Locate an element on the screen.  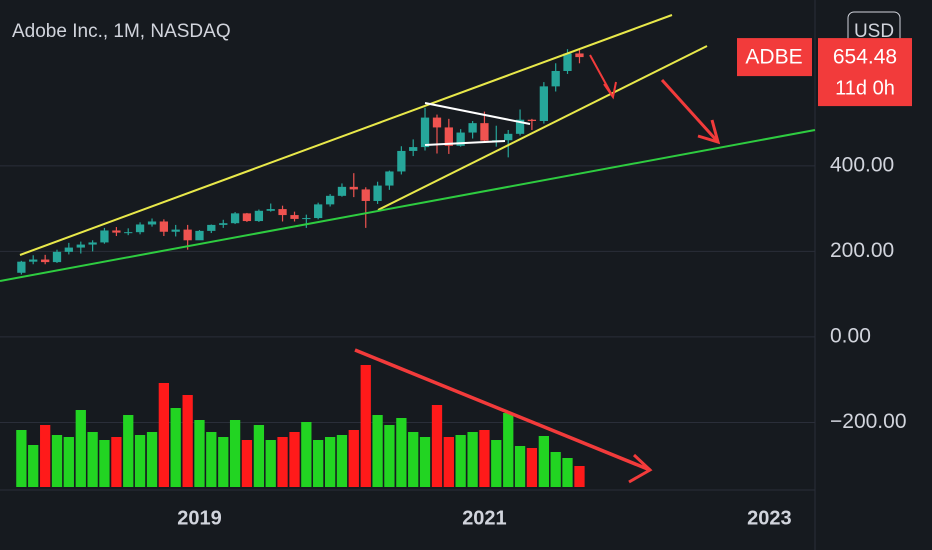
x-tick-label: 2021 is located at coordinates (484, 518).